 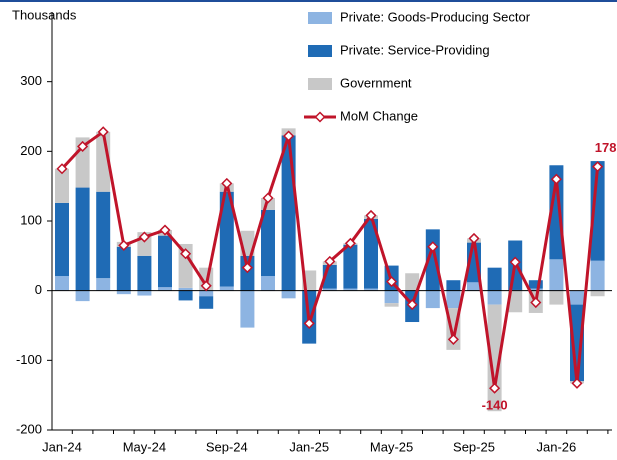 What do you see at coordinates (31, 219) in the screenshot?
I see `y-tick-label: 100` at bounding box center [31, 219].